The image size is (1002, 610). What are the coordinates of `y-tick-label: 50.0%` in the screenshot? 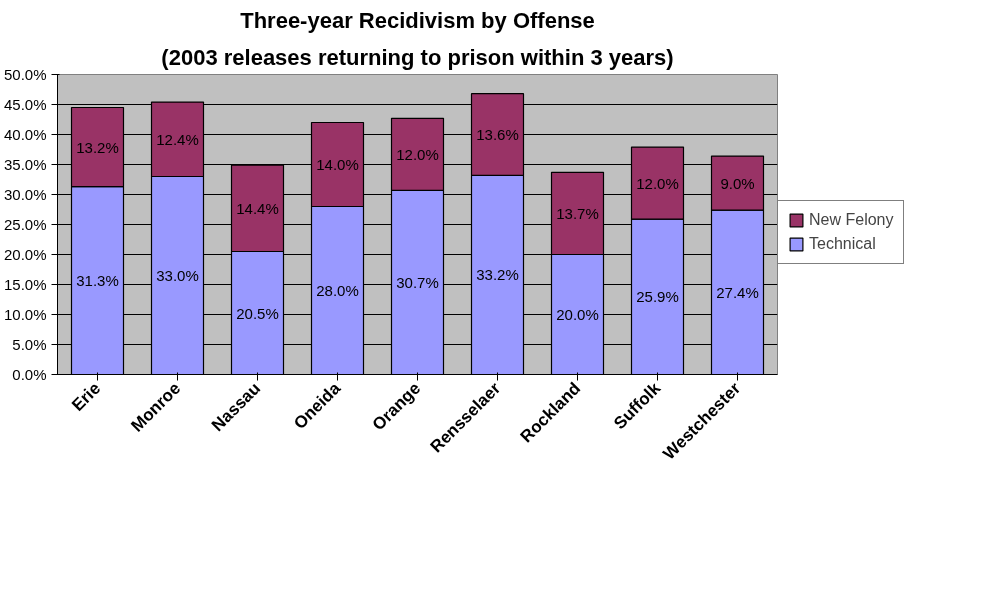 It's located at (25, 74).